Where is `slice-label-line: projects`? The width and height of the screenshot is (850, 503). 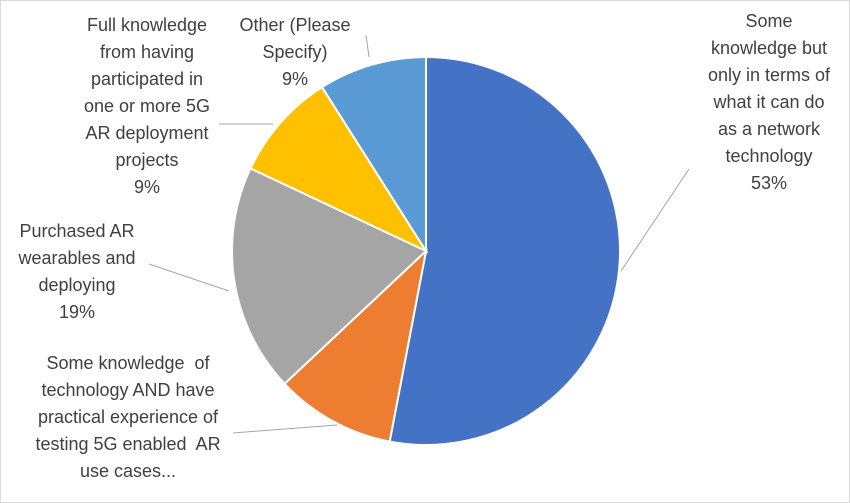
slice-label-line: projects is located at coordinates (146, 160).